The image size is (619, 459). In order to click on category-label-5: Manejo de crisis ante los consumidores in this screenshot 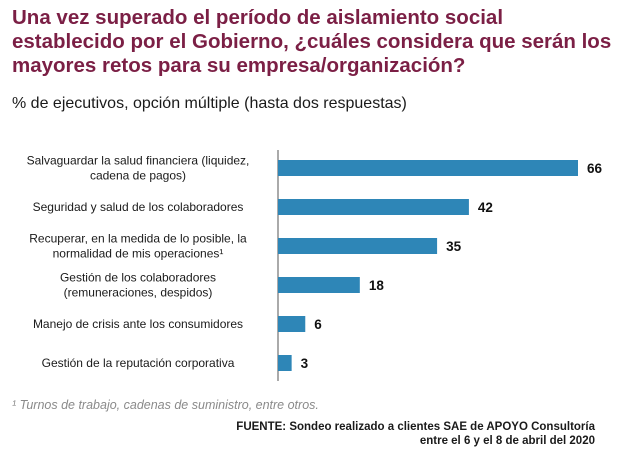, I will do `click(138, 324)`.